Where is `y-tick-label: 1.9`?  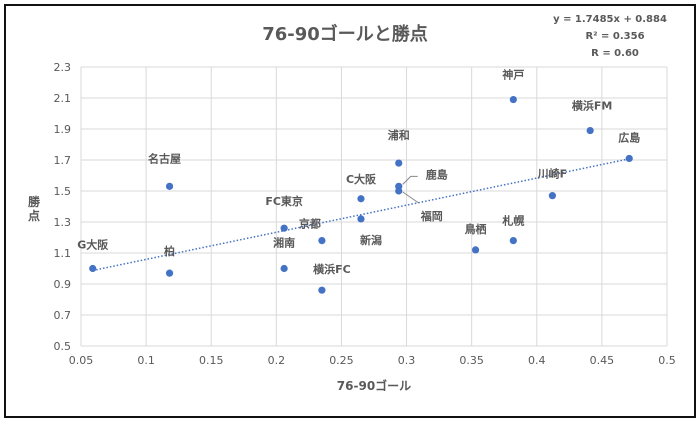 y-tick-label: 1.9 is located at coordinates (63, 129).